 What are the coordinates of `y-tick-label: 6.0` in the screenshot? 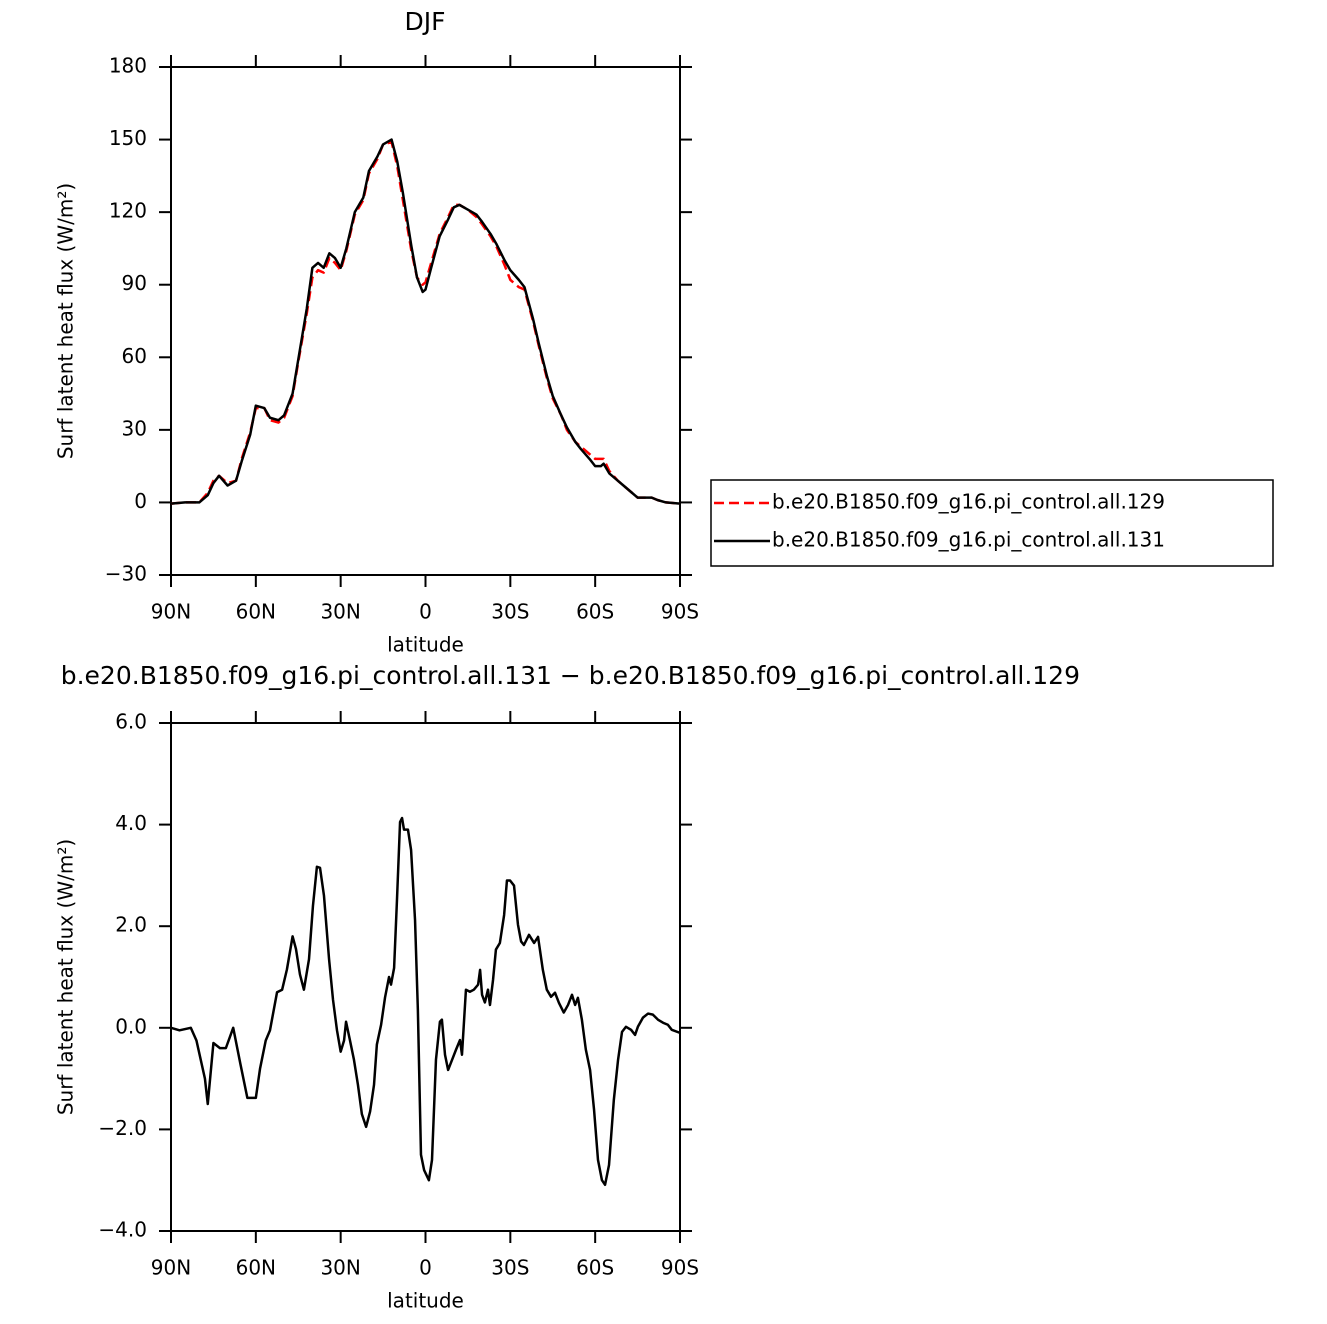 It's located at (131, 722).